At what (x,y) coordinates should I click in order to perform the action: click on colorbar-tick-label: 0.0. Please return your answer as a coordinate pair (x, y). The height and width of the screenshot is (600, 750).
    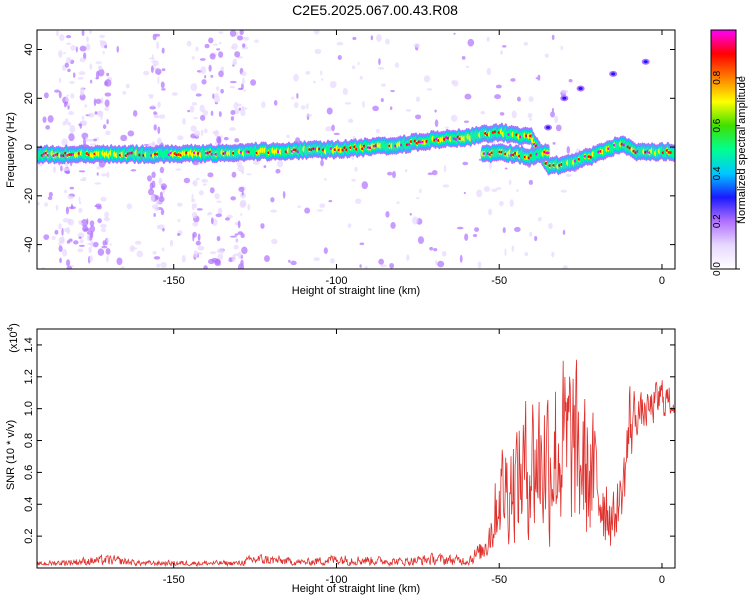
    Looking at the image, I should click on (717, 269).